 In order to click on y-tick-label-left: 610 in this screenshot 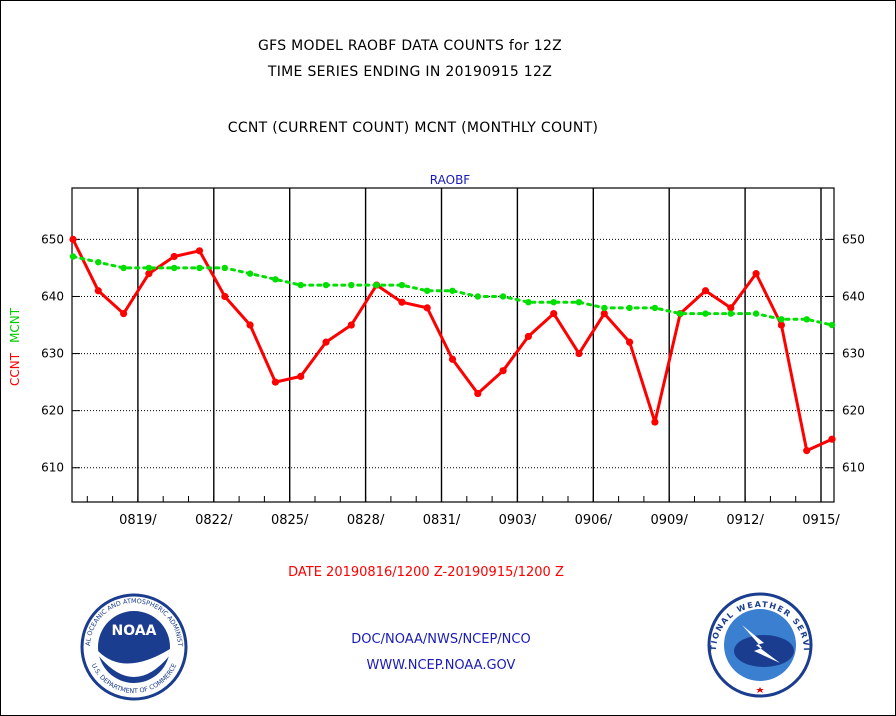, I will do `click(52, 468)`.